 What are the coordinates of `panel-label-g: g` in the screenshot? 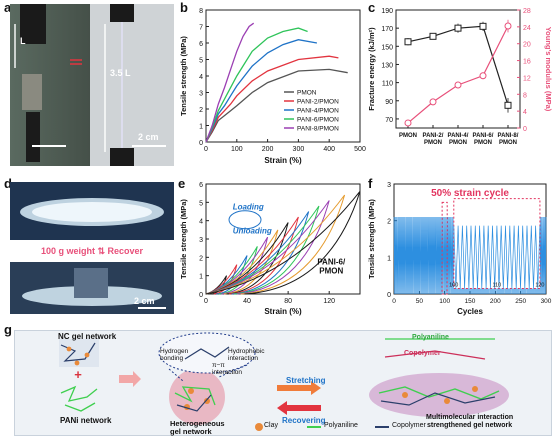 It's located at (8, 329).